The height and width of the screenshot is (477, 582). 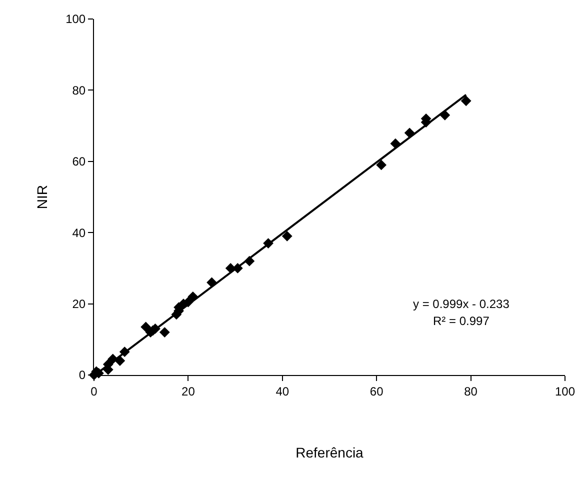 What do you see at coordinates (79, 304) in the screenshot?
I see `y-tick-label: 20` at bounding box center [79, 304].